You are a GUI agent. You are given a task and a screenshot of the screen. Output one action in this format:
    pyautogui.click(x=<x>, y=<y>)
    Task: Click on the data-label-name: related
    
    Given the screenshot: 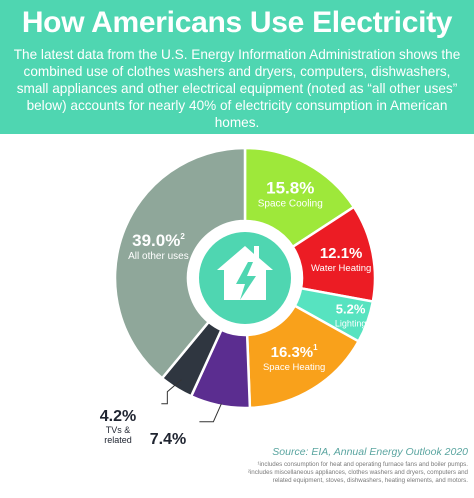 What is the action you would take?
    pyautogui.click(x=118, y=440)
    